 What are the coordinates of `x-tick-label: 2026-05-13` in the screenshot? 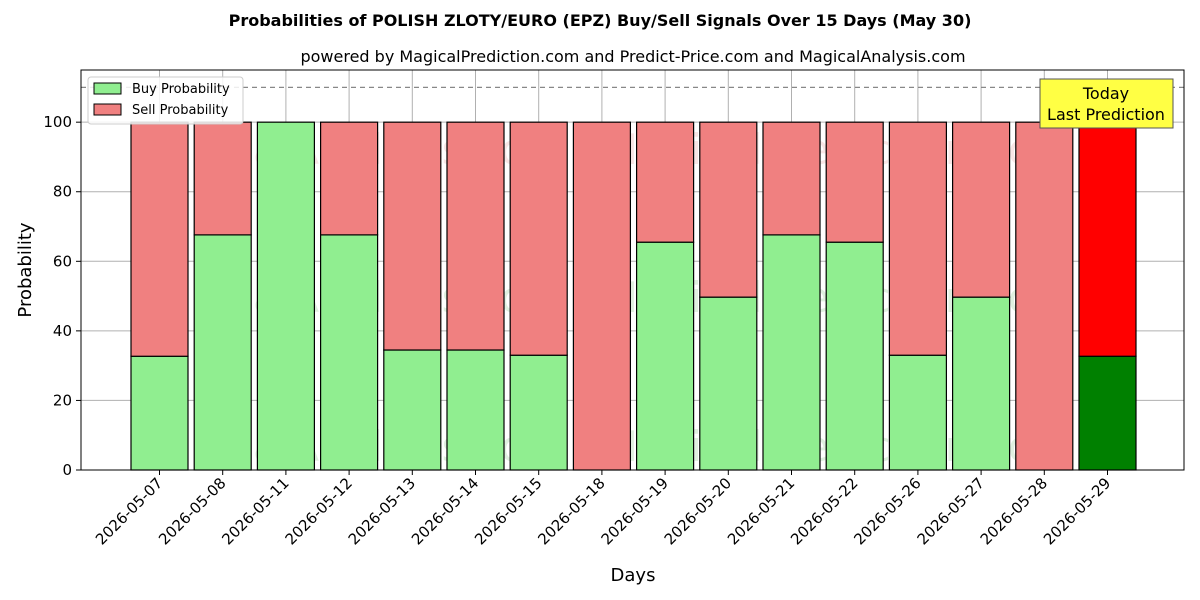 It's located at (382, 511).